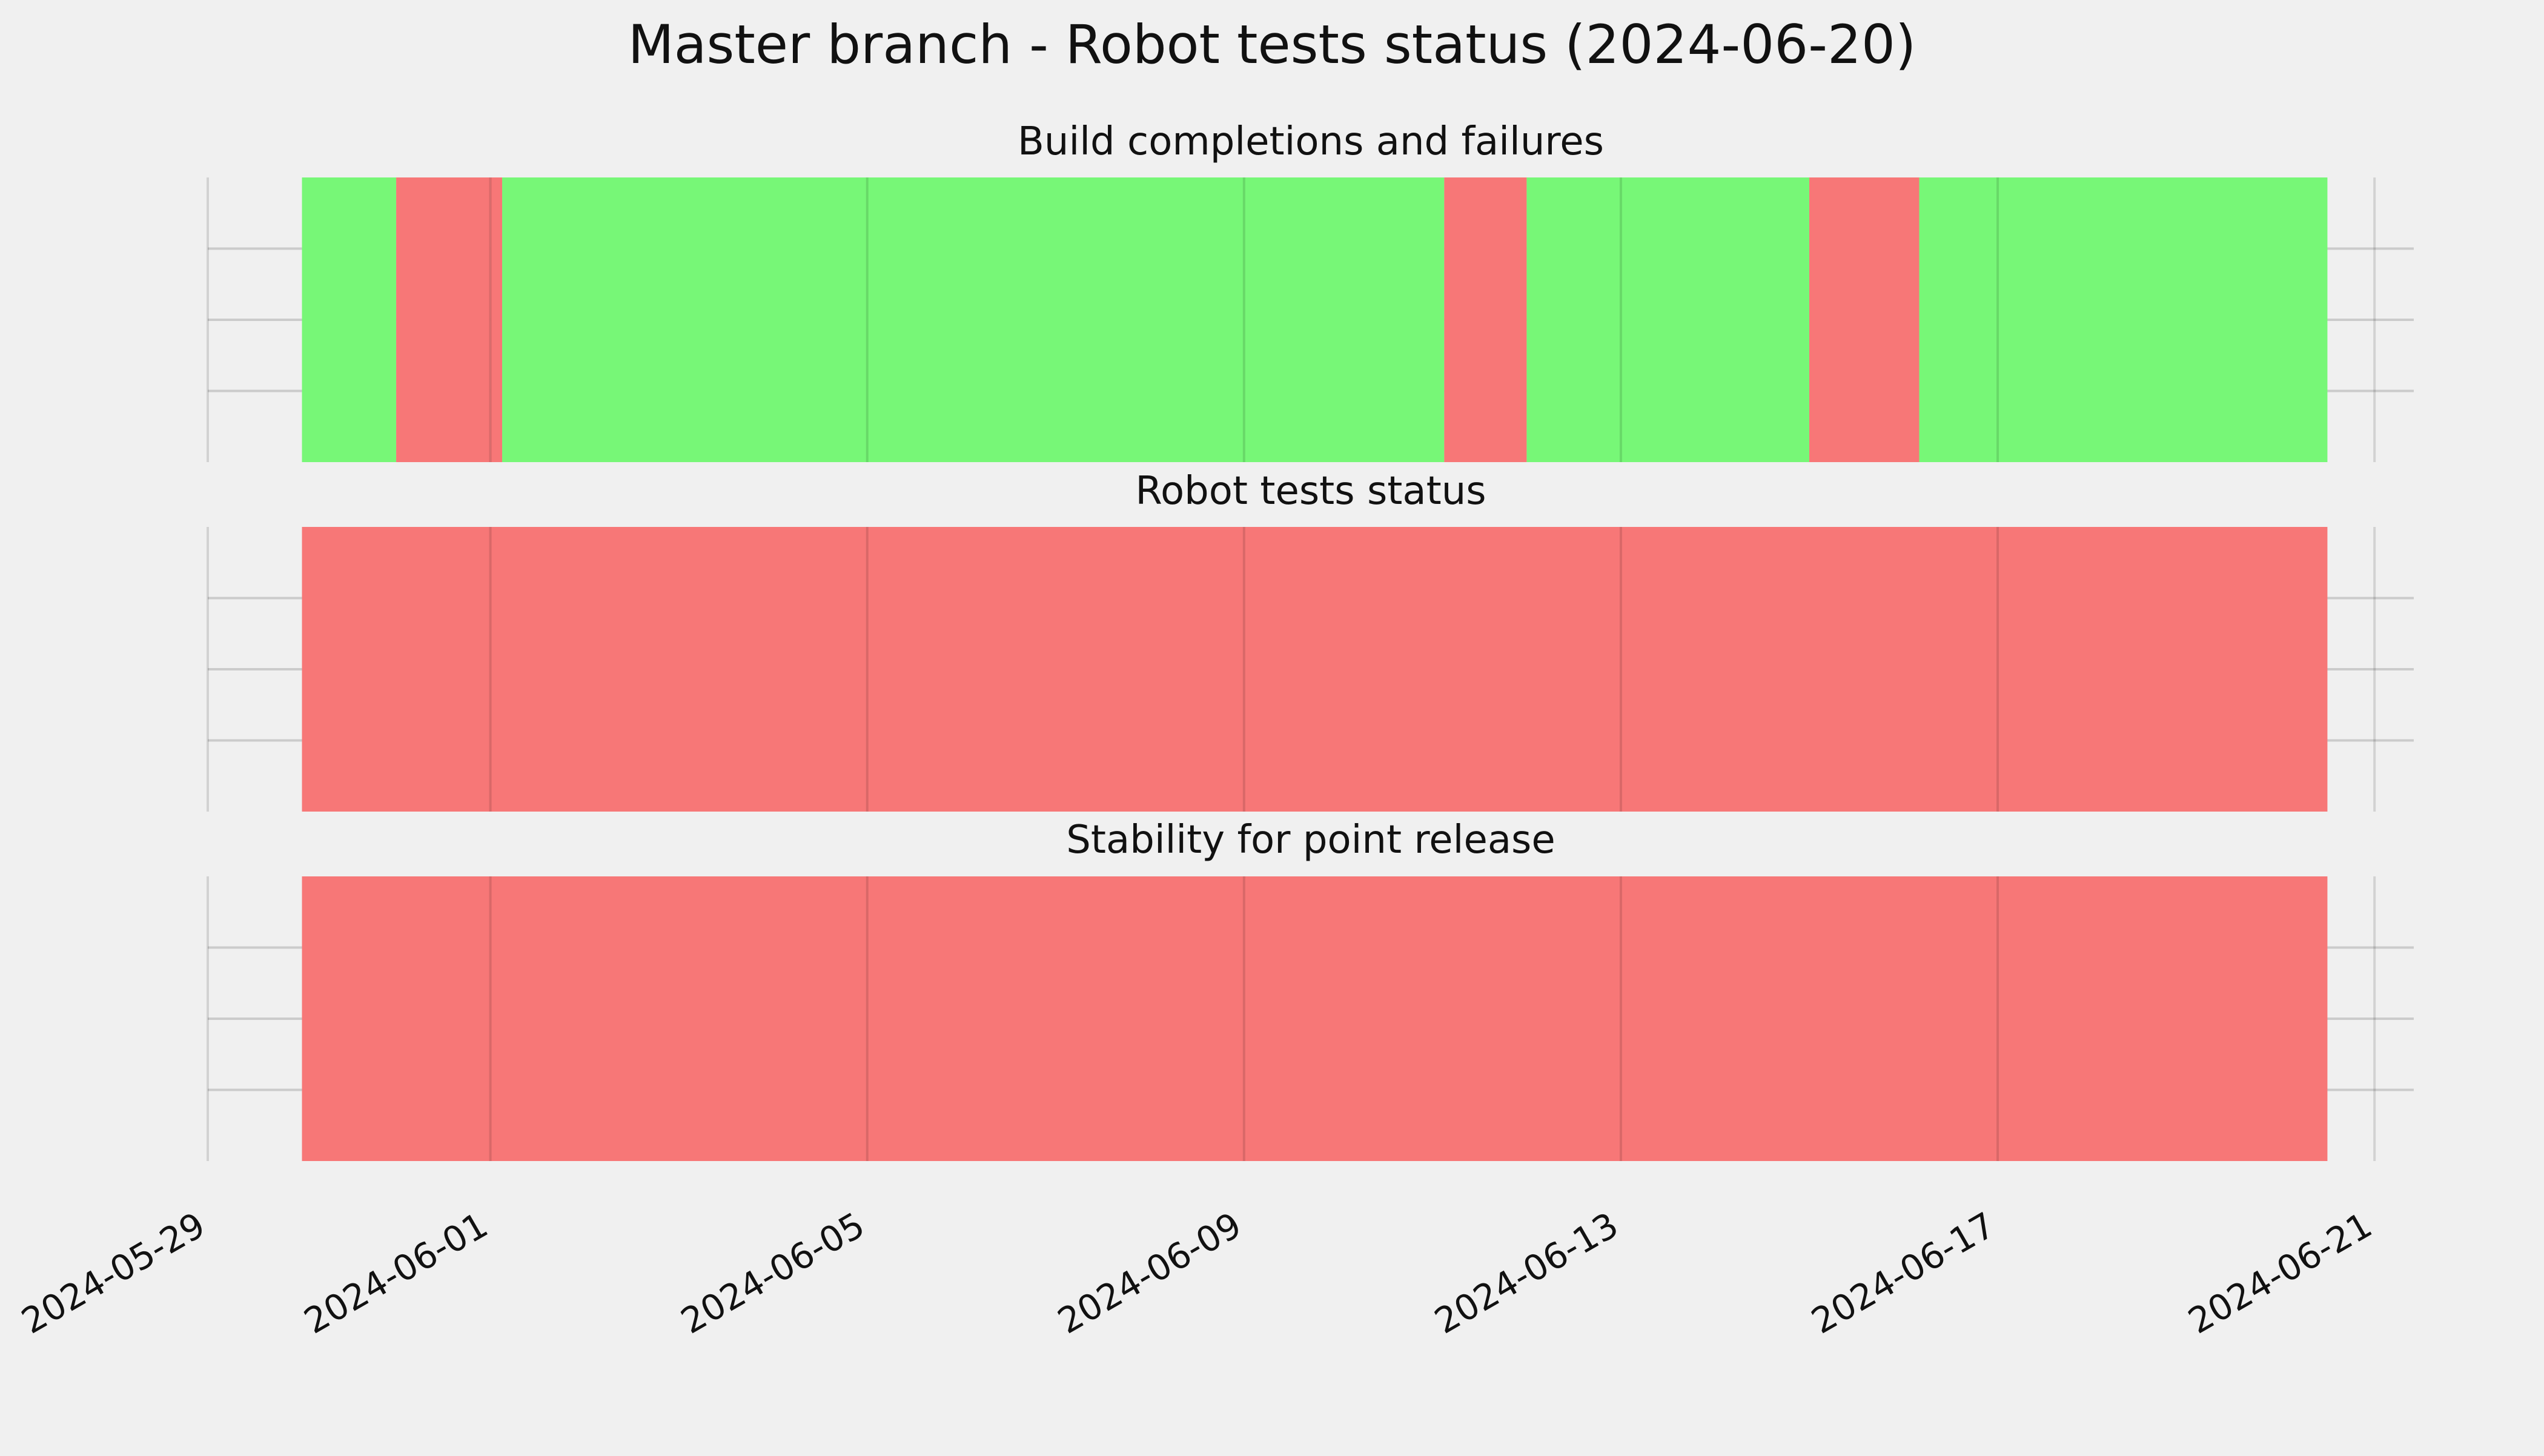  Describe the element at coordinates (1311, 491) in the screenshot. I see `panel-subtitle: Robot tests status` at that location.